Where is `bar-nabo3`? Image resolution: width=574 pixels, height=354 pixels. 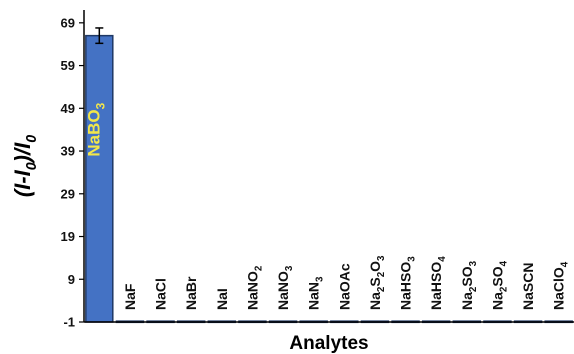 bar-nabo3 is located at coordinates (99, 178).